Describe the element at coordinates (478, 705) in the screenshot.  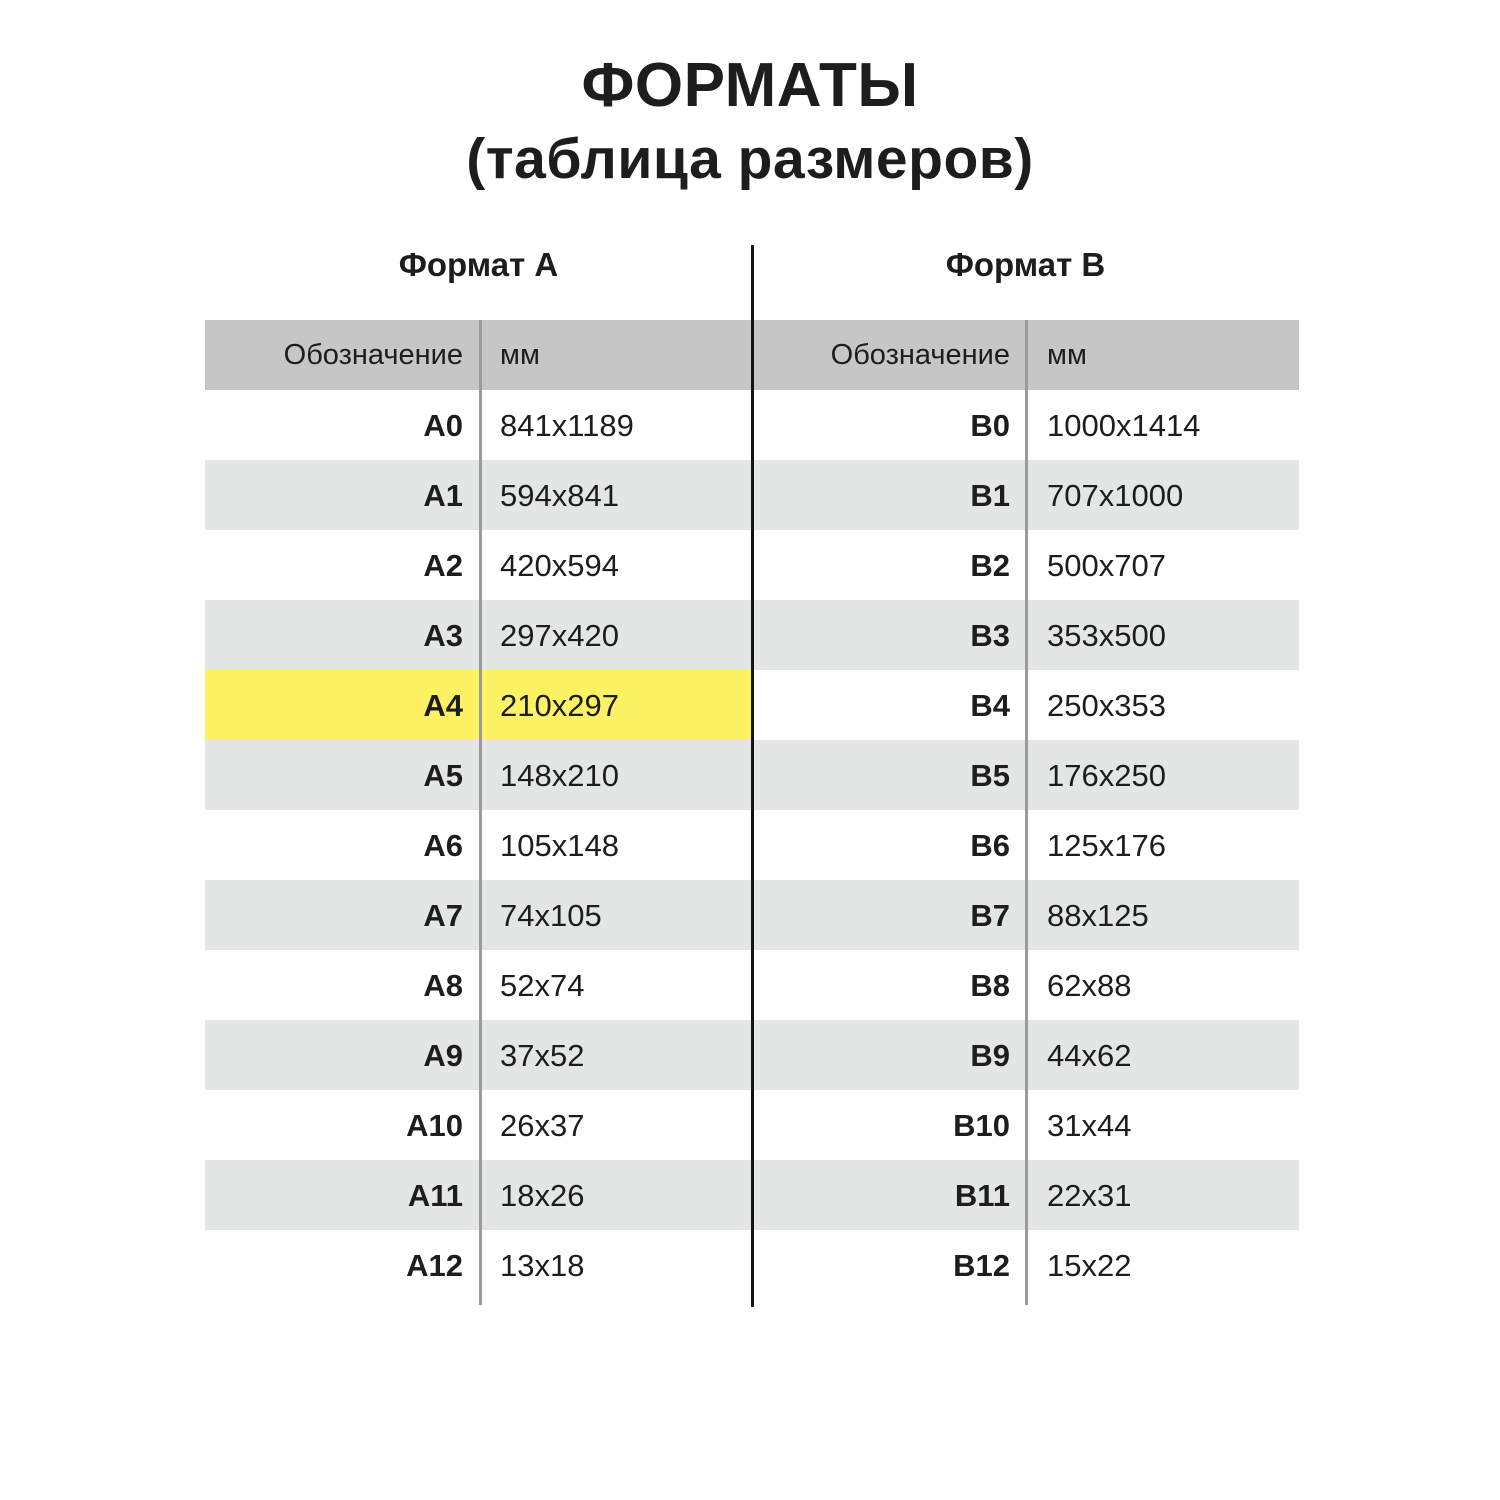
I see `format-a-row-half: A4 210x297` at that location.